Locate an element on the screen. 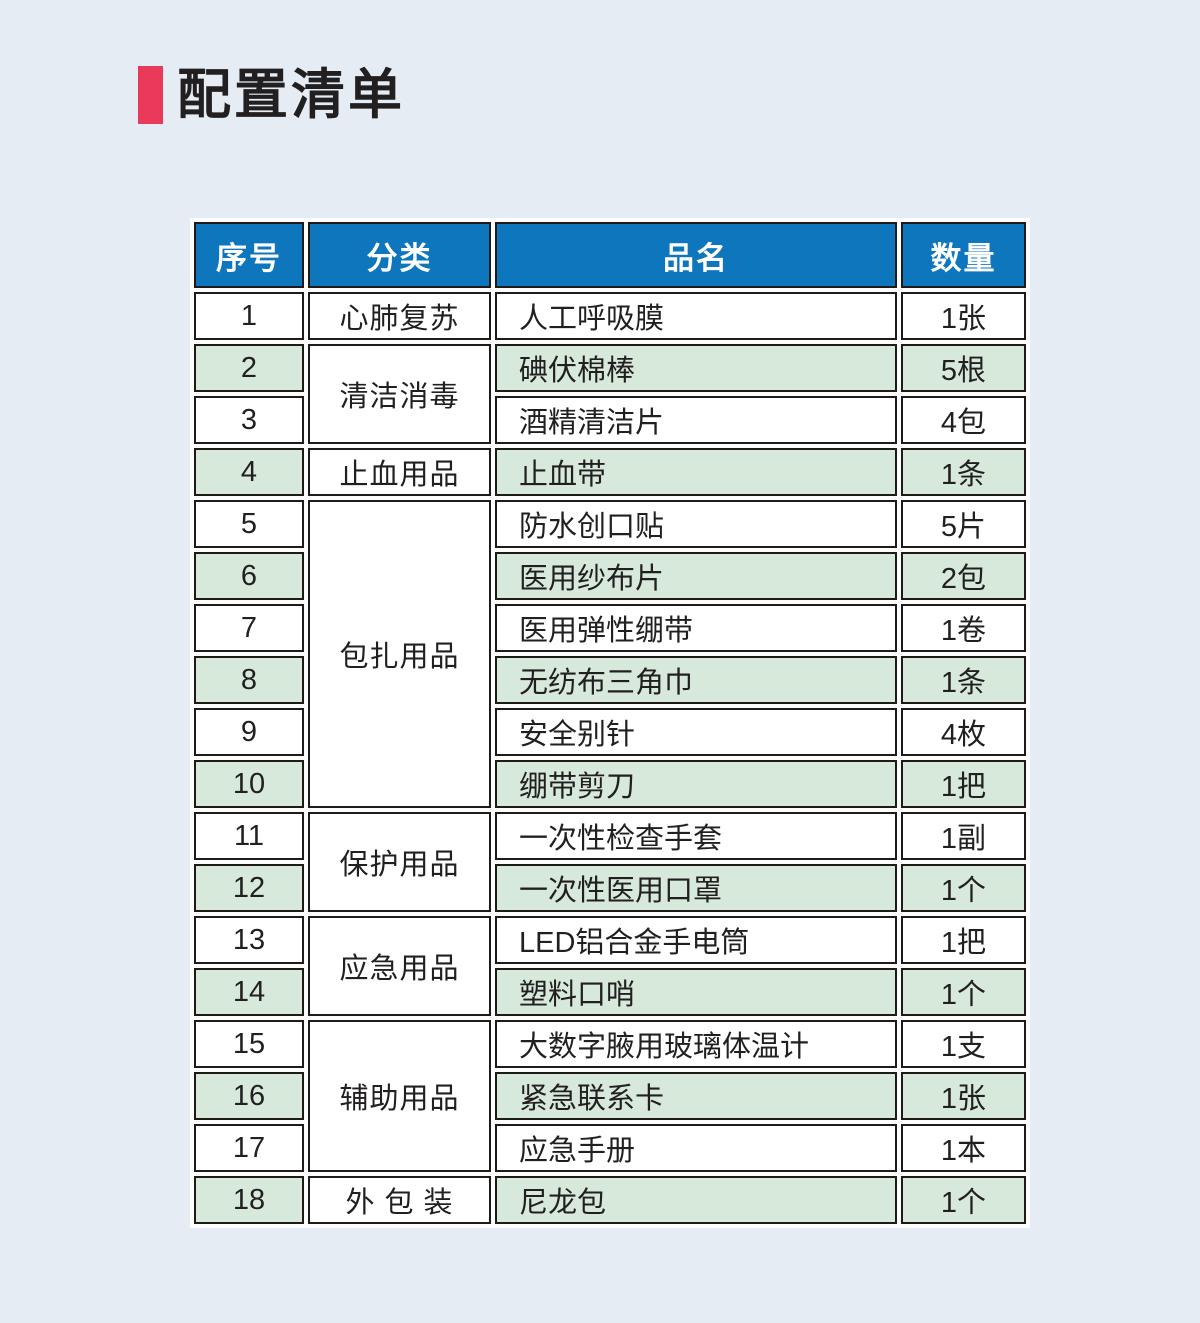  cell-quantity: 4包 is located at coordinates (963, 420).